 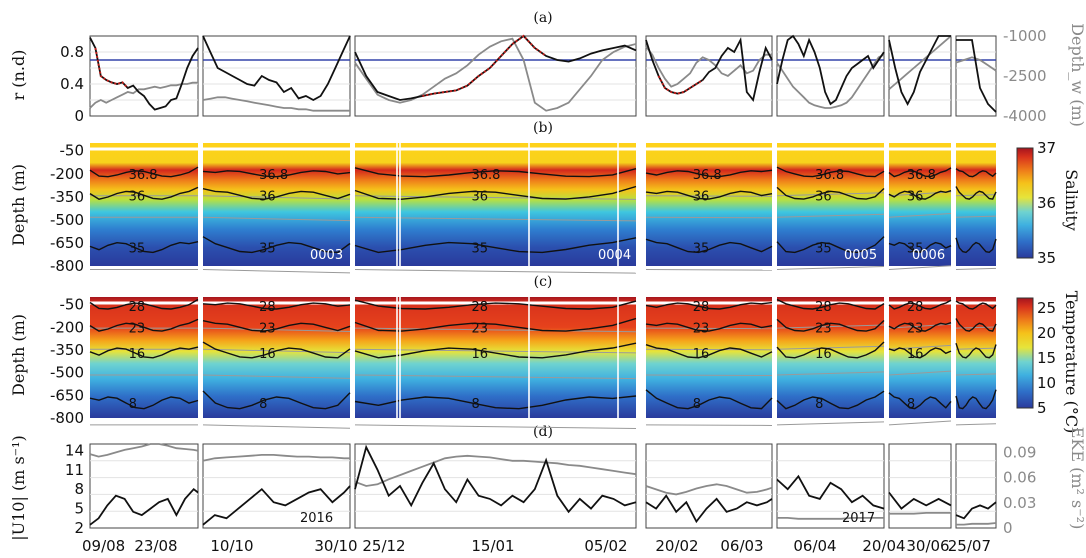 What do you see at coordinates (72, 52) in the screenshot?
I see `panel-a-ytick: 0.8` at bounding box center [72, 52].